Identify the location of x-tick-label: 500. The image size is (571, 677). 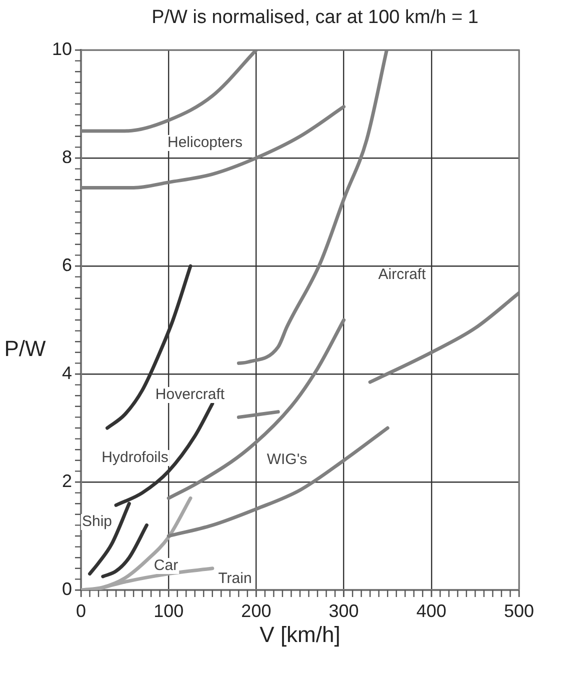
(519, 610).